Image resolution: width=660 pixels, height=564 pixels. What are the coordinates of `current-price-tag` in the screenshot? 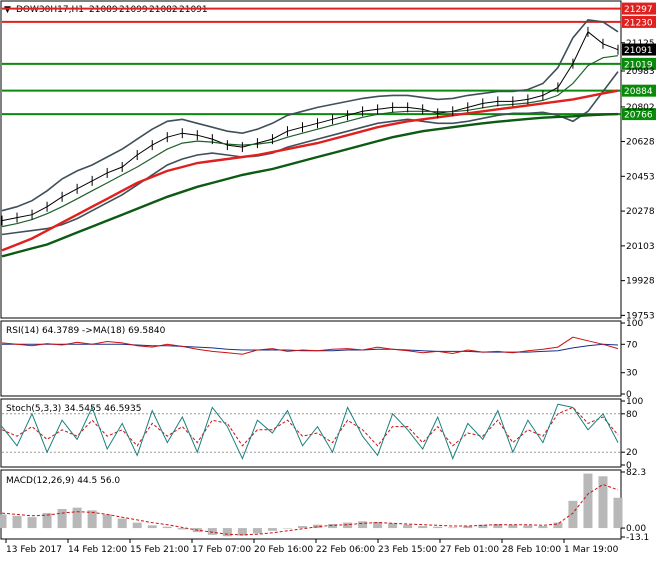 It's located at (639, 49).